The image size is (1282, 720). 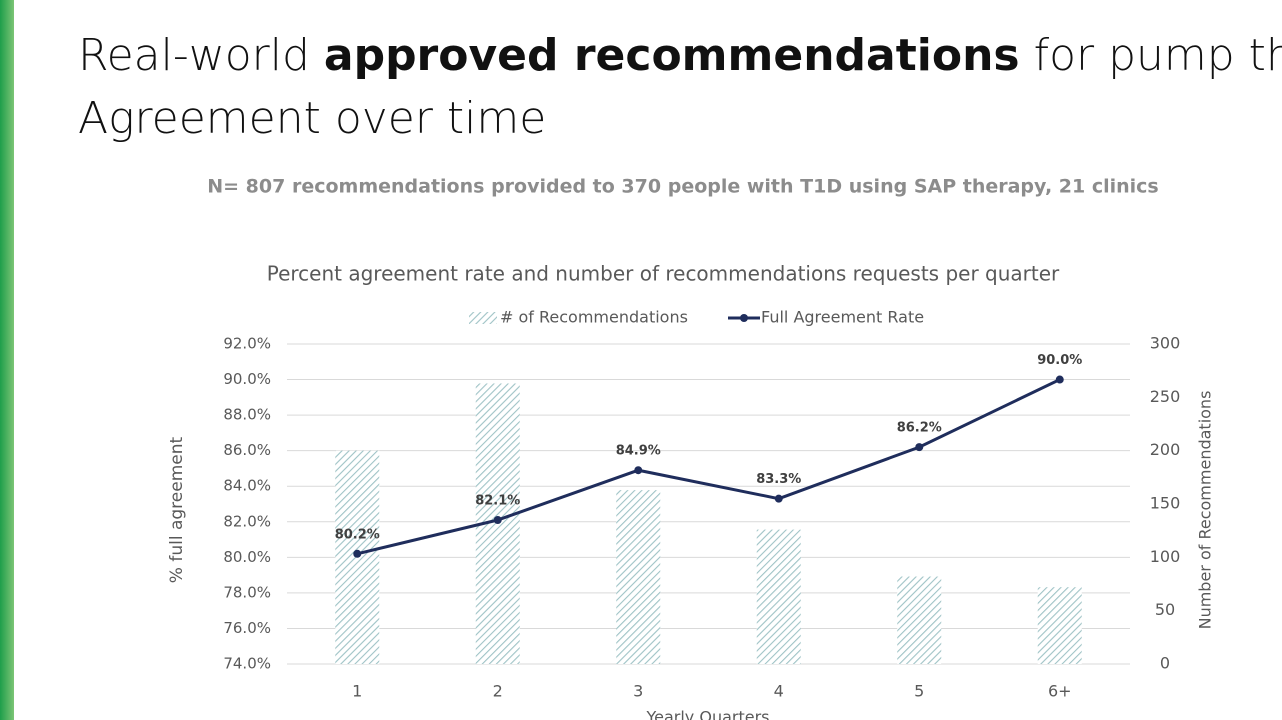 I want to click on x-tick-label: 1, so click(x=357, y=691).